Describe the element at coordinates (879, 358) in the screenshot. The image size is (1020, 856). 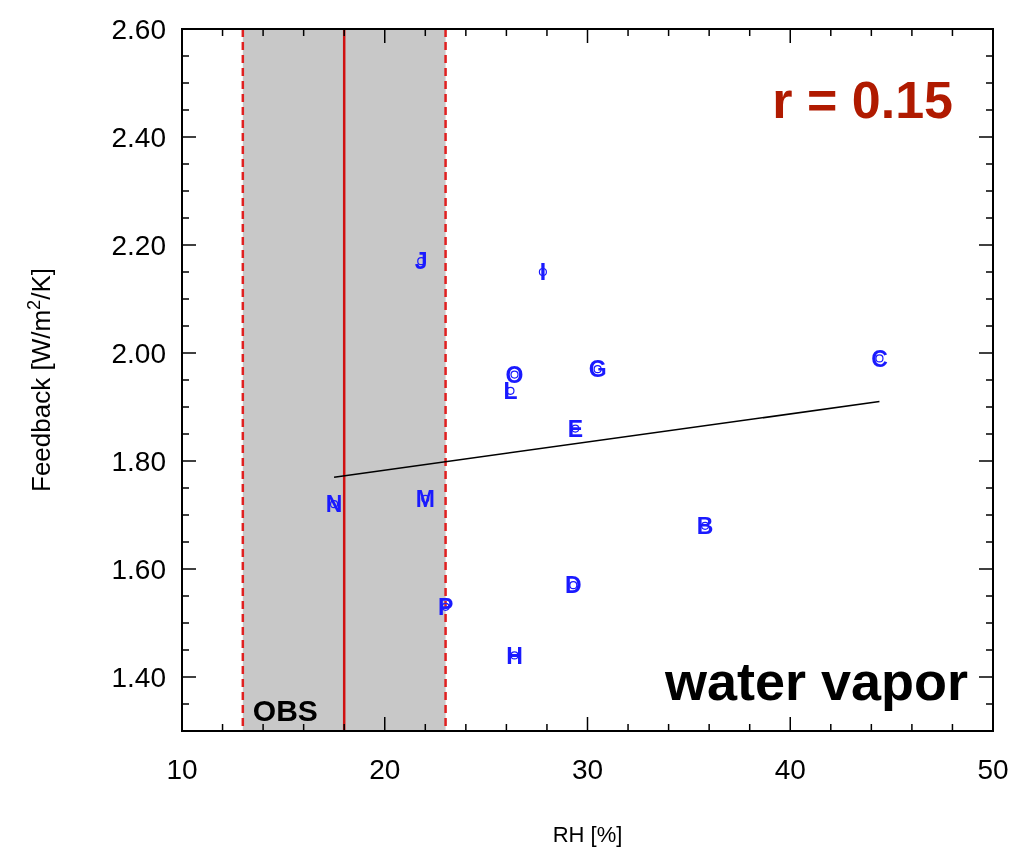
I see `series-label: C` at that location.